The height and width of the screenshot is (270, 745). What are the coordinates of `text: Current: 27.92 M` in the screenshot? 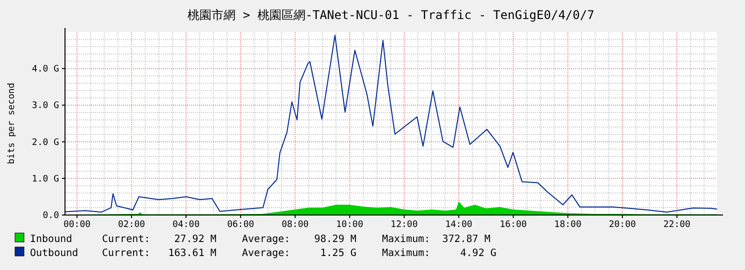 It's located at (159, 239).